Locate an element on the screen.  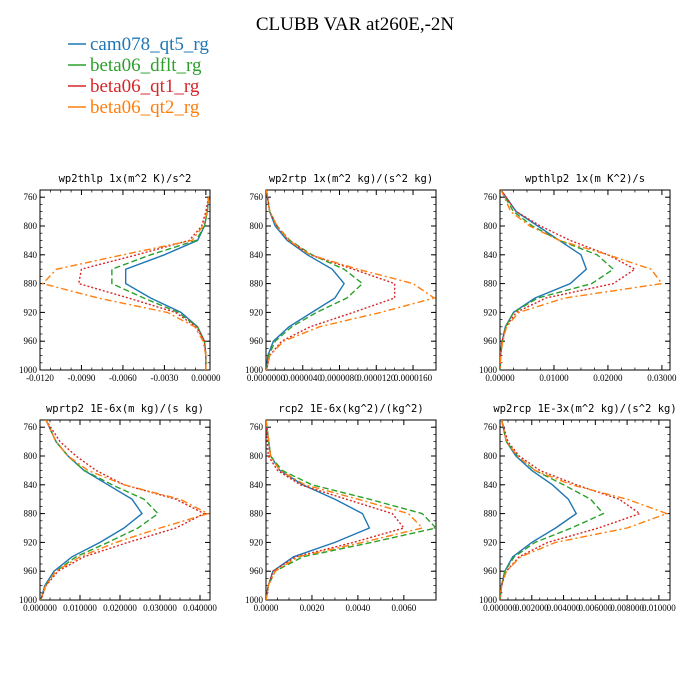
panel-title-2: wpthlp2 1x(m K^2)/s is located at coordinates (585, 179).